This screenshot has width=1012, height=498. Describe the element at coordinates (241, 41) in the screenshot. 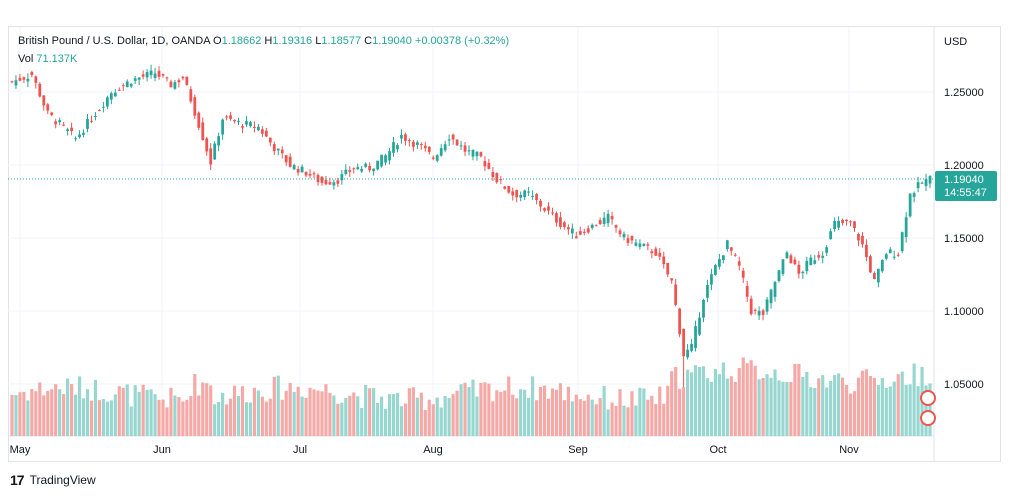

I see `open-value: 1.18662` at that location.